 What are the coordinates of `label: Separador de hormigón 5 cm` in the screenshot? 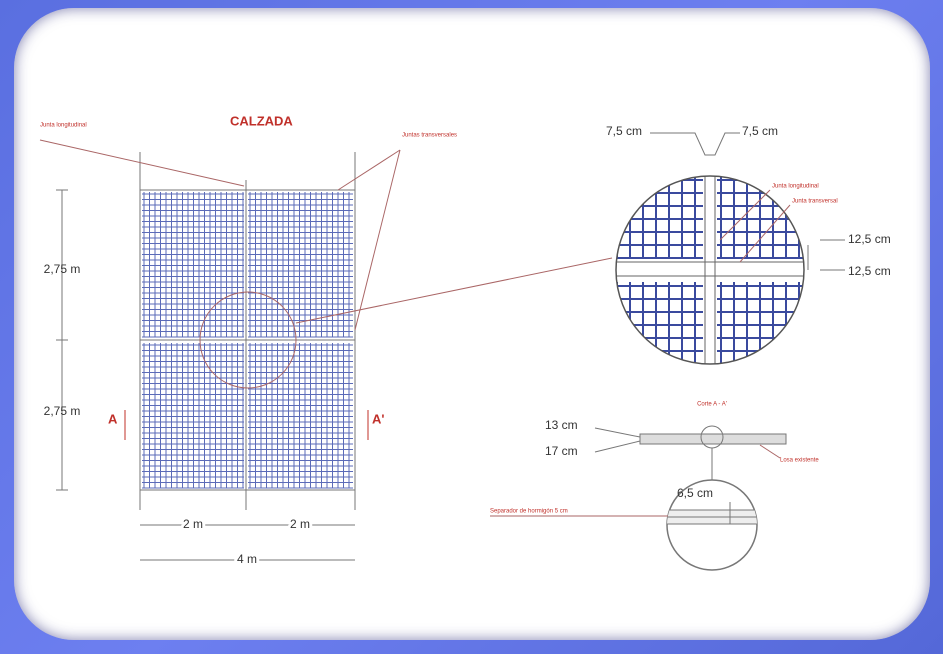 It's located at (529, 512).